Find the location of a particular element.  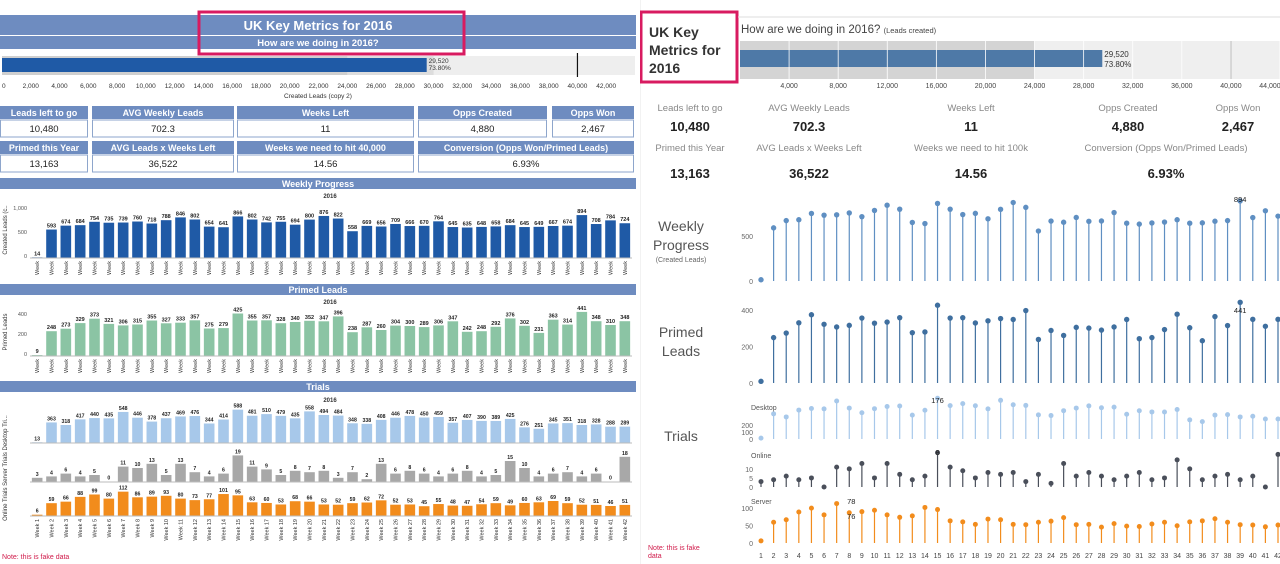

weekly-bar-label: 735 is located at coordinates (108, 220).